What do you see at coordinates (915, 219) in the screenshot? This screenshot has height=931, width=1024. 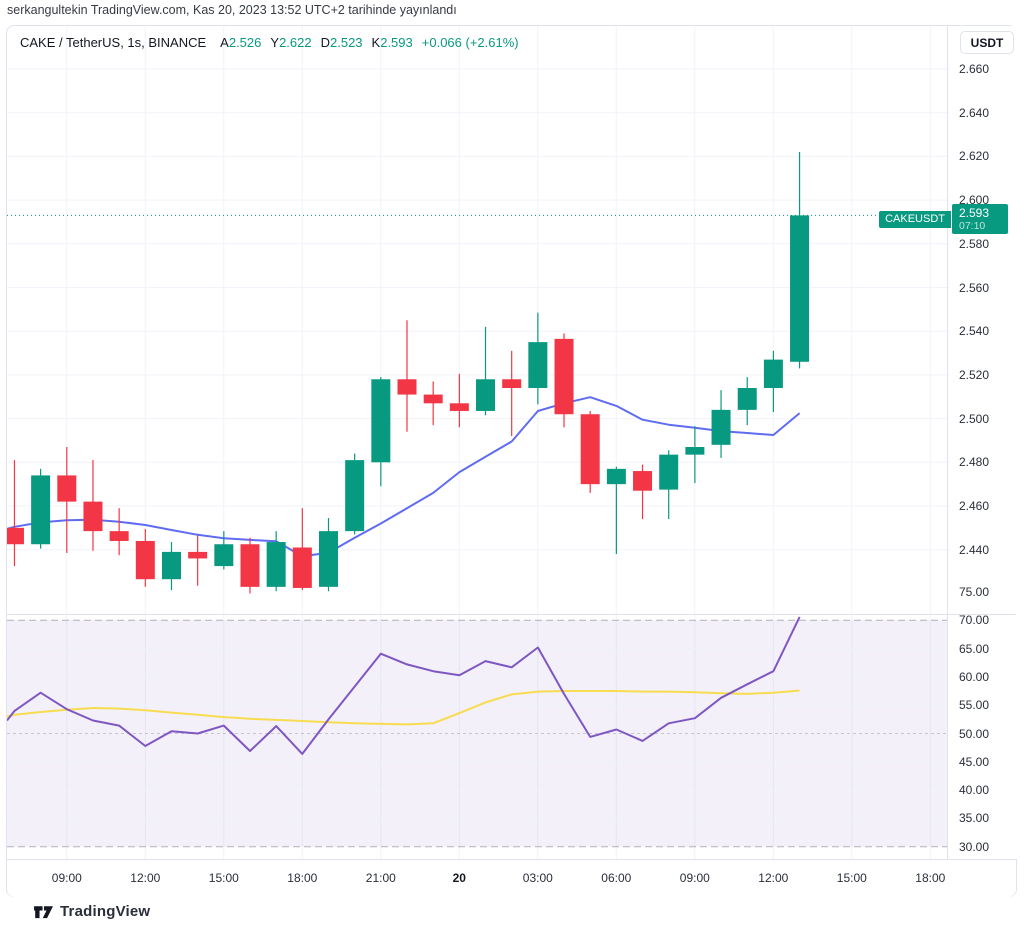 I see `price-label-symbol: CAKEUSDT` at bounding box center [915, 219].